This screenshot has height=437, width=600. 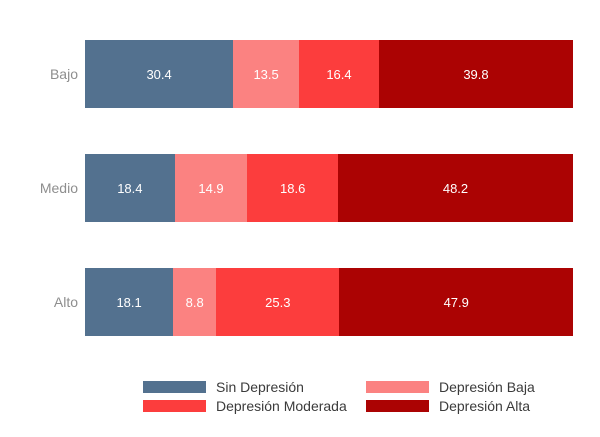 I want to click on category-label: Bajo, so click(x=63, y=74).